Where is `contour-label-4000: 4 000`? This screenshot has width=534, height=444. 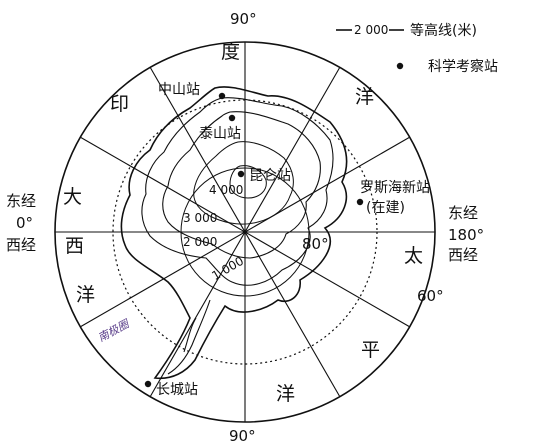 contour-label-4000: 4 000 is located at coordinates (226, 190).